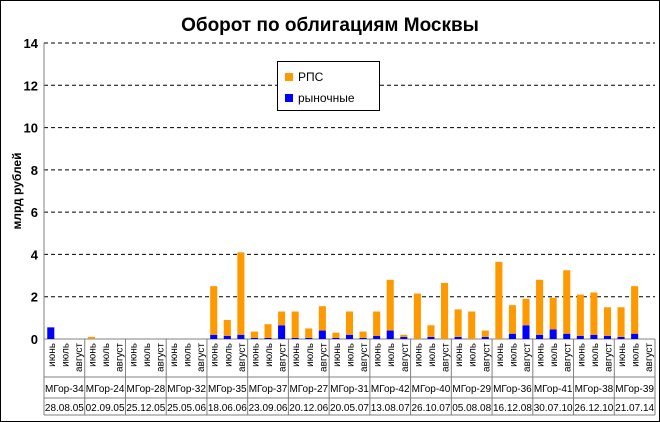 This screenshot has height=422, width=660. What do you see at coordinates (64, 389) in the screenshot?
I see `x-group-label-bond: МГор-34` at bounding box center [64, 389].